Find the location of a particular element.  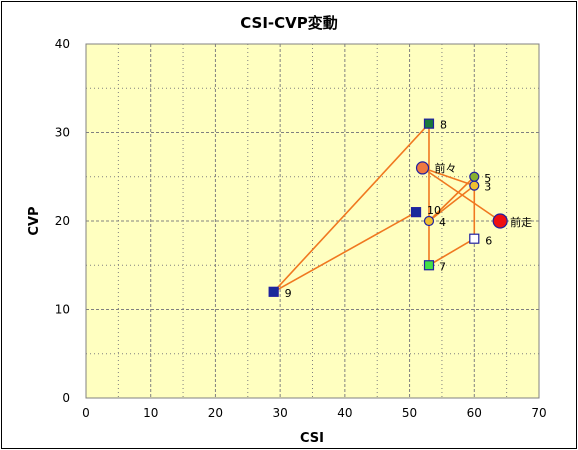

x-tick-label: 50 is located at coordinates (409, 413).